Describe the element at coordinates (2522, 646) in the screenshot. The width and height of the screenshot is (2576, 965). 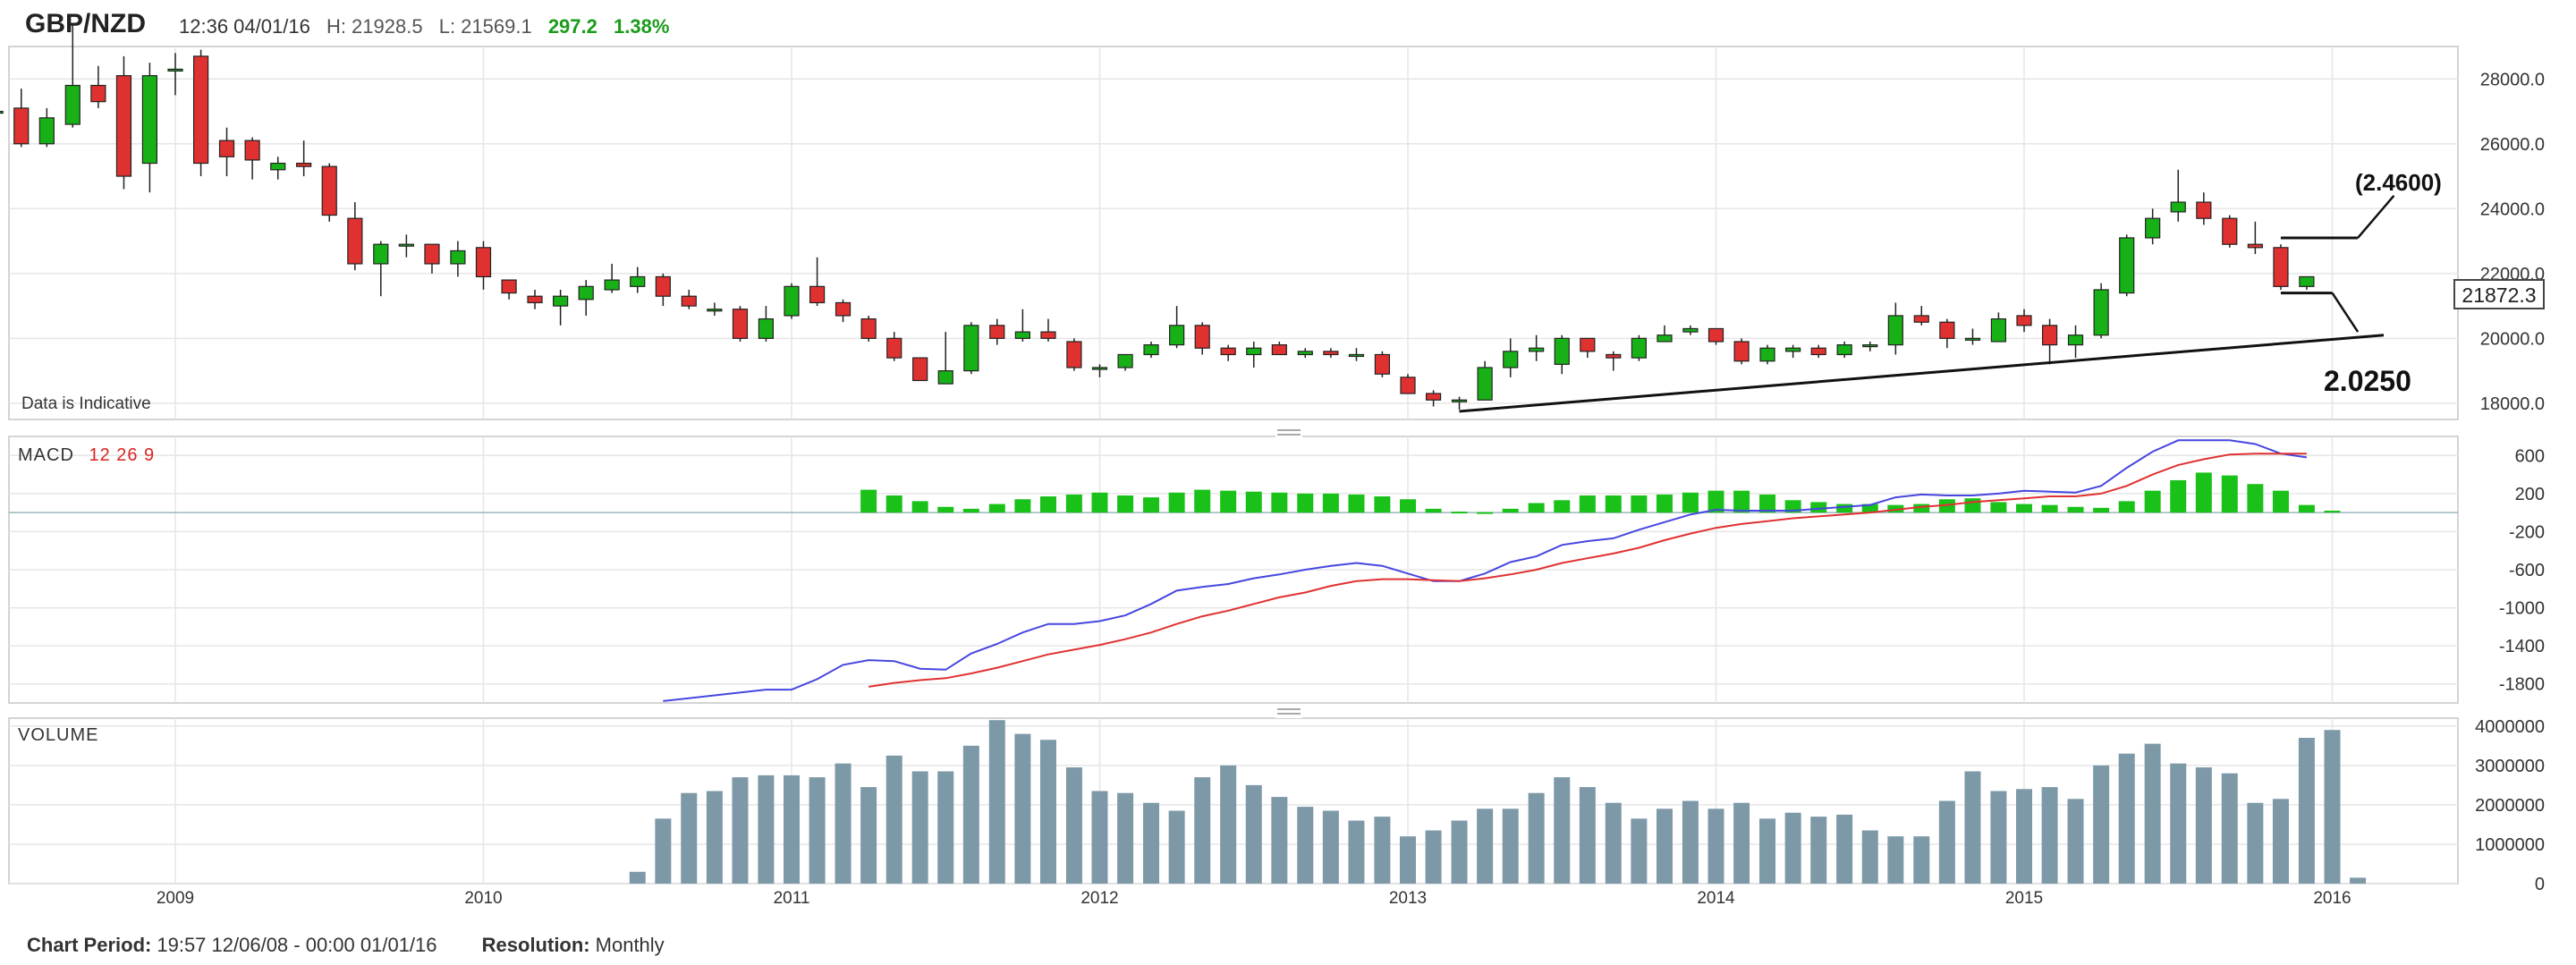
I see `y-tick-label: -1400` at that location.